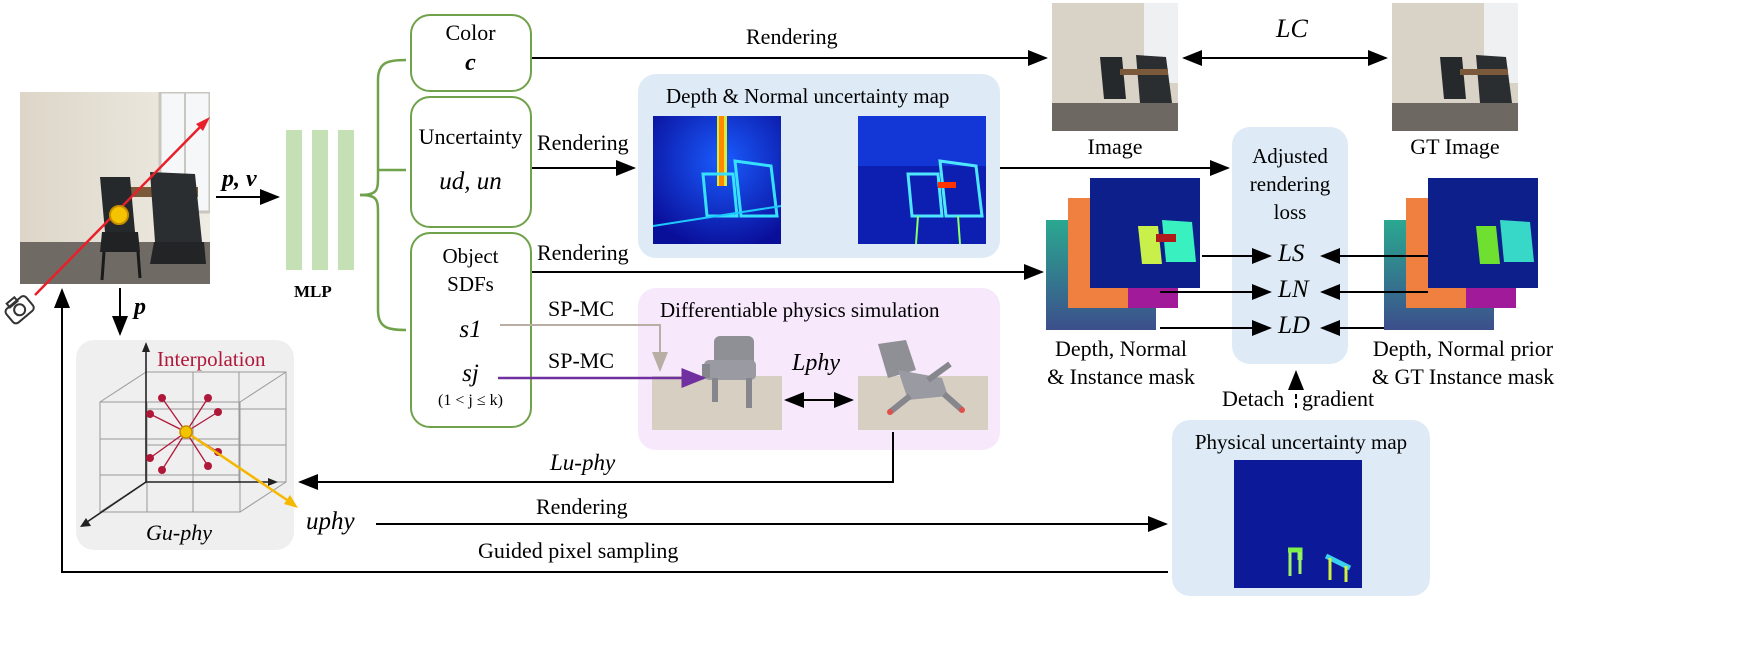 The height and width of the screenshot is (665, 1740). I want to click on camera-icon, so click(19, 310).